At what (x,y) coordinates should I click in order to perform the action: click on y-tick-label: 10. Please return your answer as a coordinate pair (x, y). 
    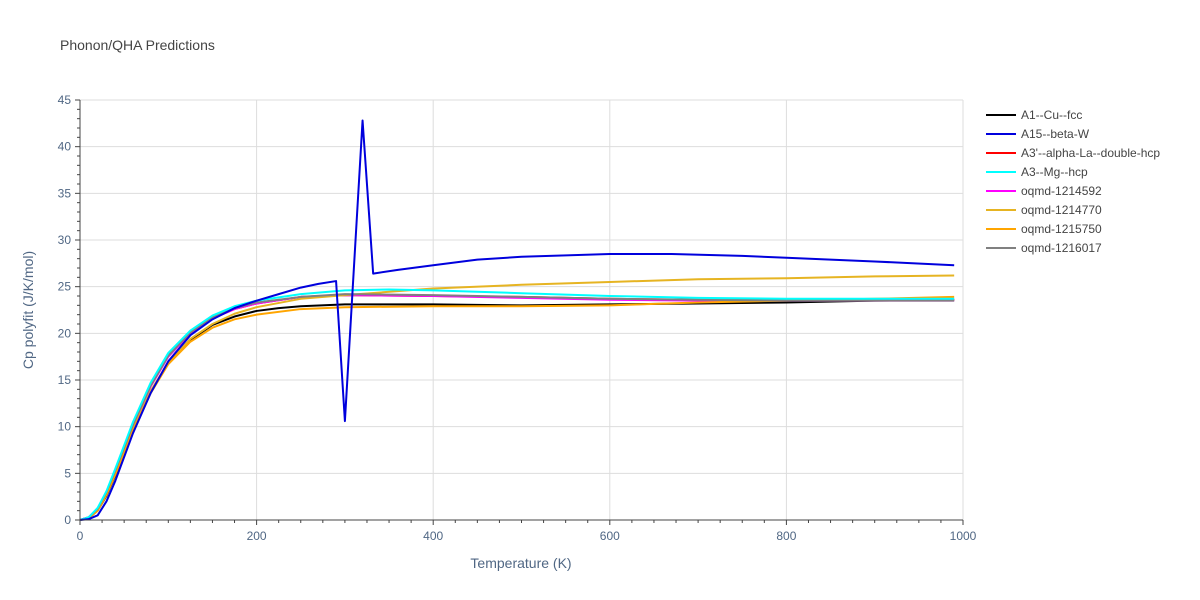
    Looking at the image, I should click on (65, 427).